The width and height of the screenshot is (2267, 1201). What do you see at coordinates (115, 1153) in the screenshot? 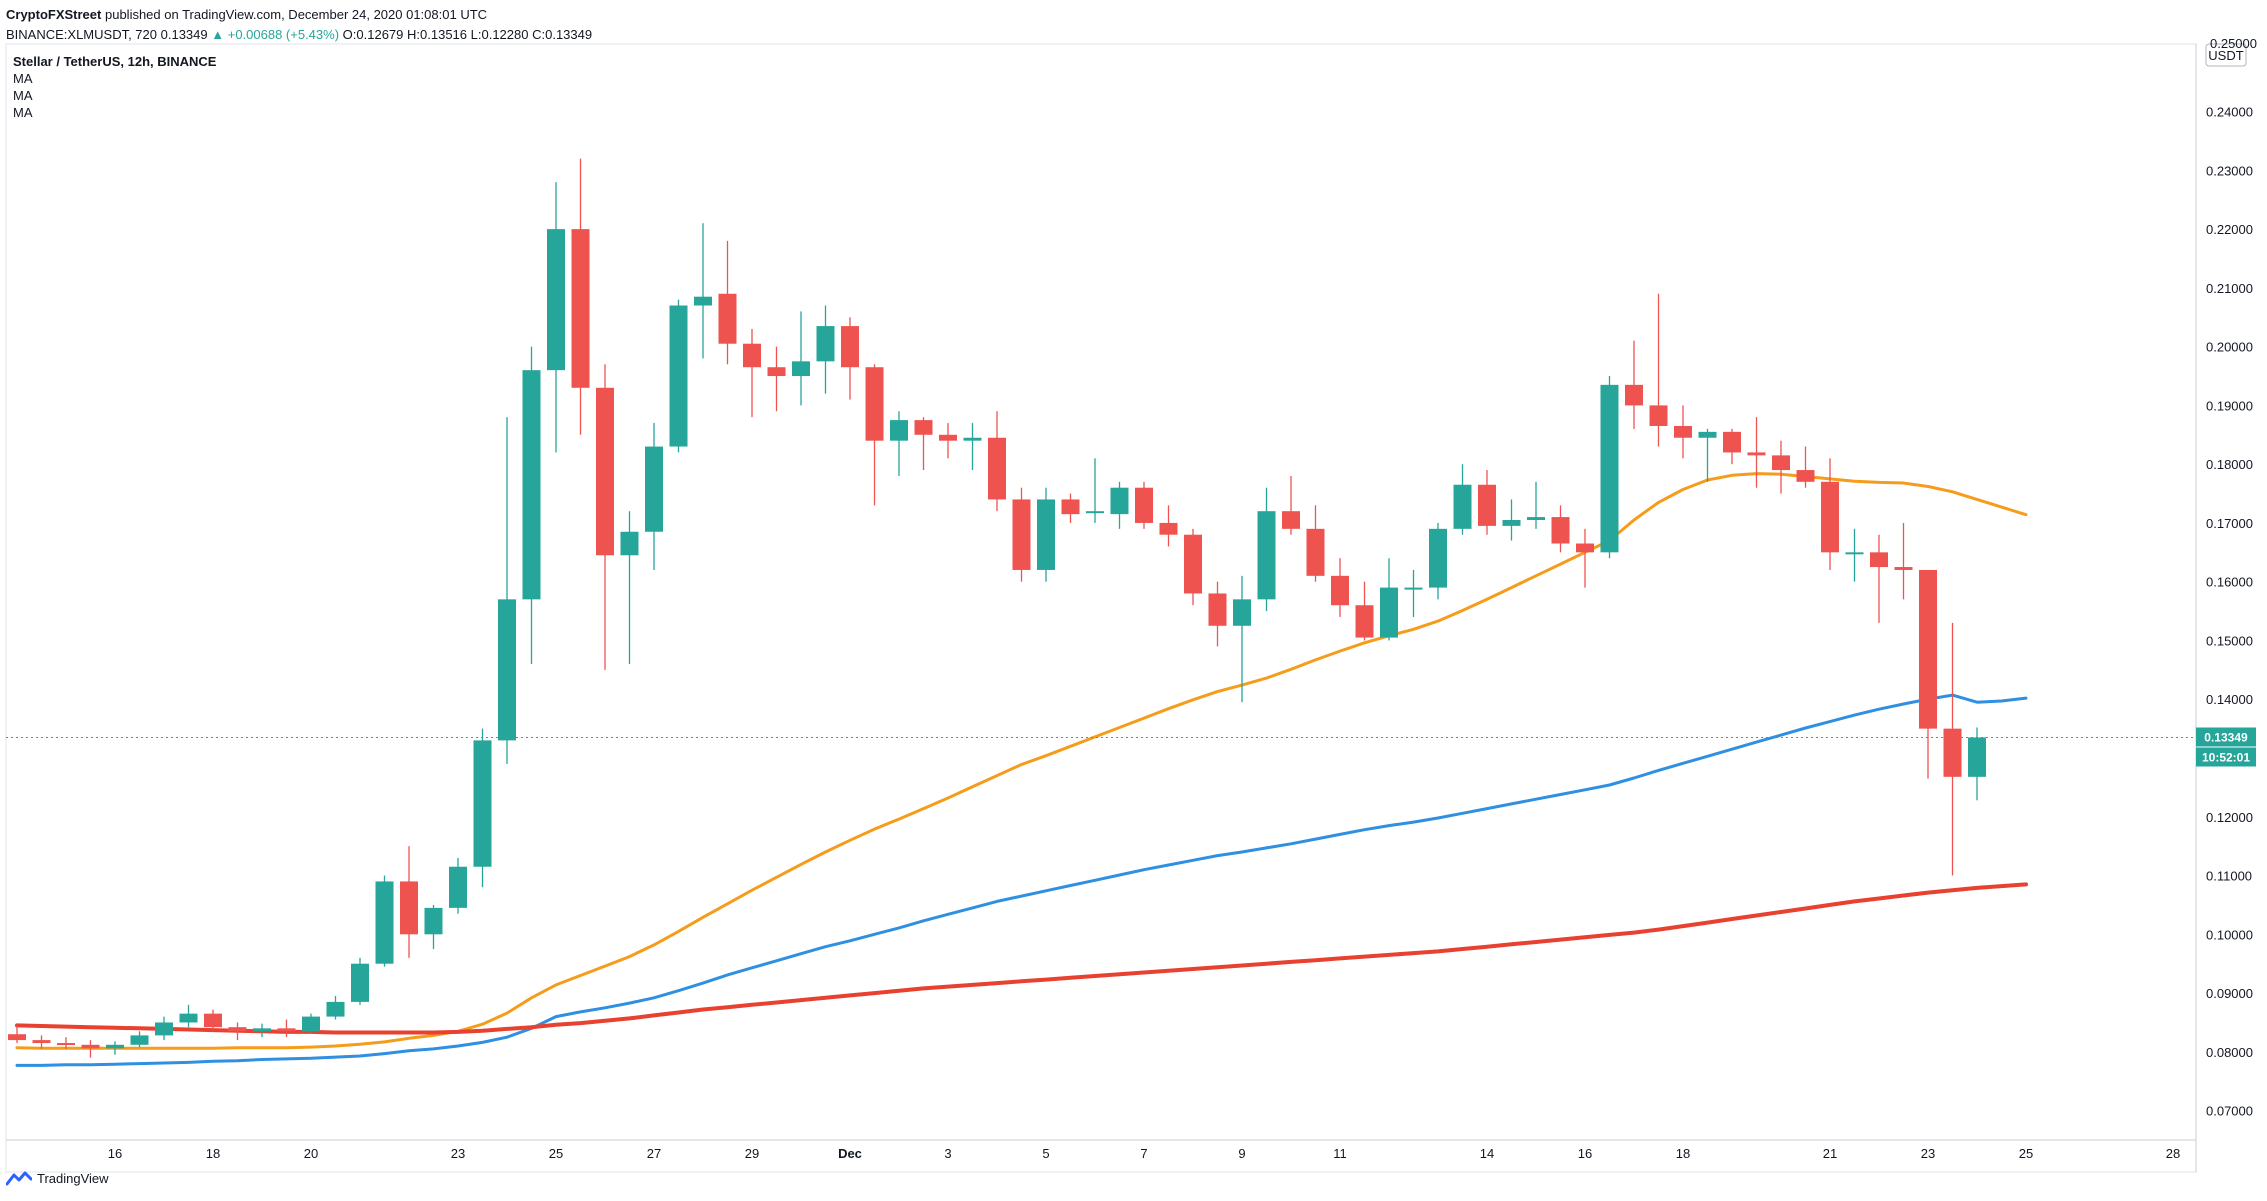
I see `time-tick-label: 16` at bounding box center [115, 1153].